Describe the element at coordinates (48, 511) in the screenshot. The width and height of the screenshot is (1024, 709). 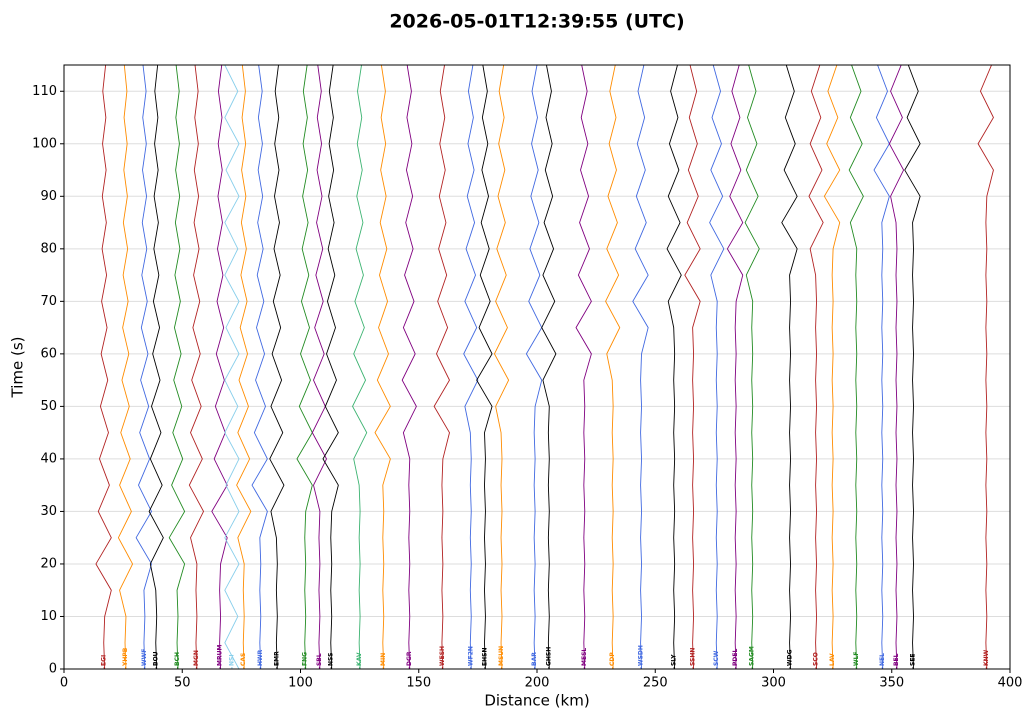
I see `y-tick-label: 30` at that location.